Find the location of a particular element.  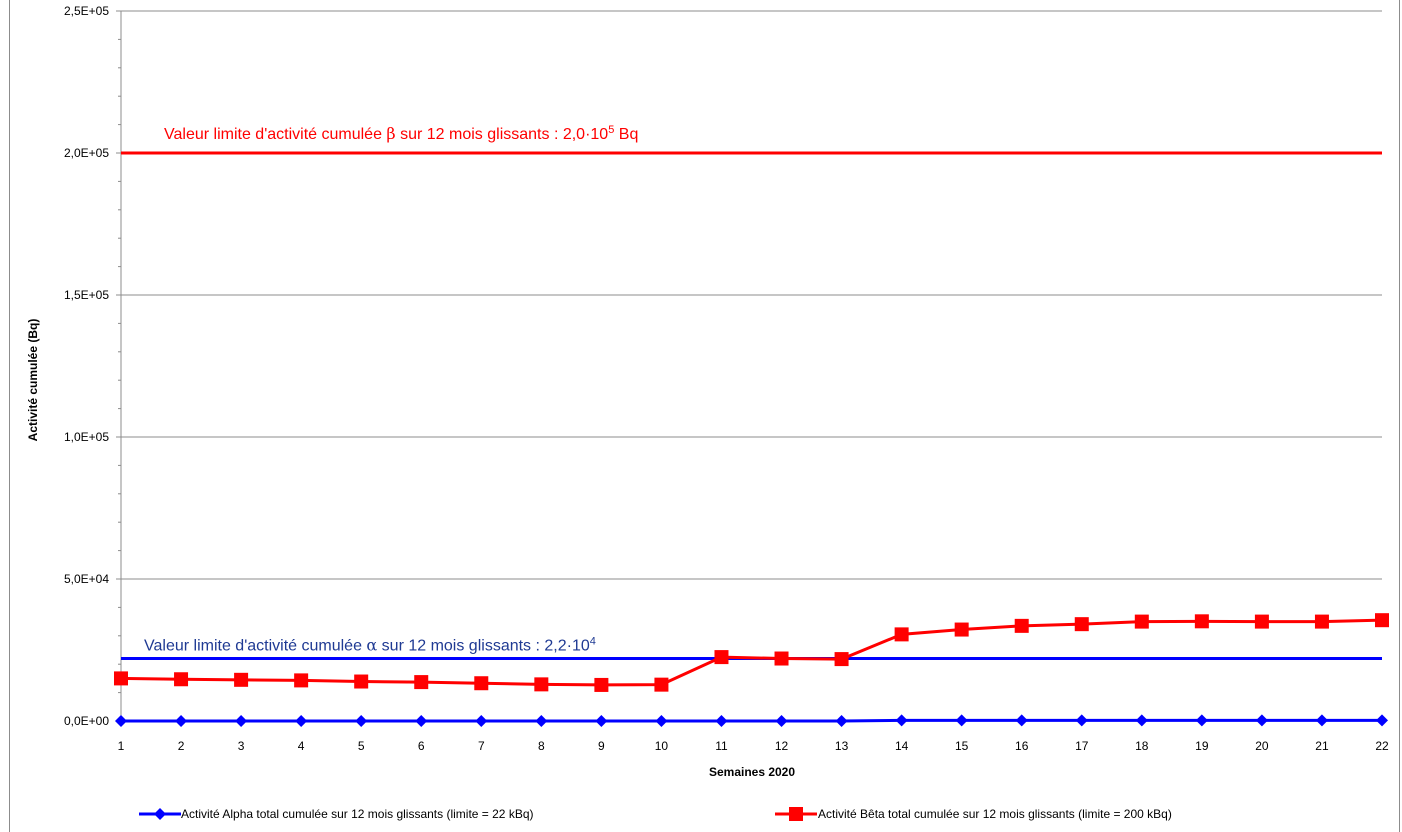

y-tick-label: 0,0E+00 is located at coordinates (86, 721).